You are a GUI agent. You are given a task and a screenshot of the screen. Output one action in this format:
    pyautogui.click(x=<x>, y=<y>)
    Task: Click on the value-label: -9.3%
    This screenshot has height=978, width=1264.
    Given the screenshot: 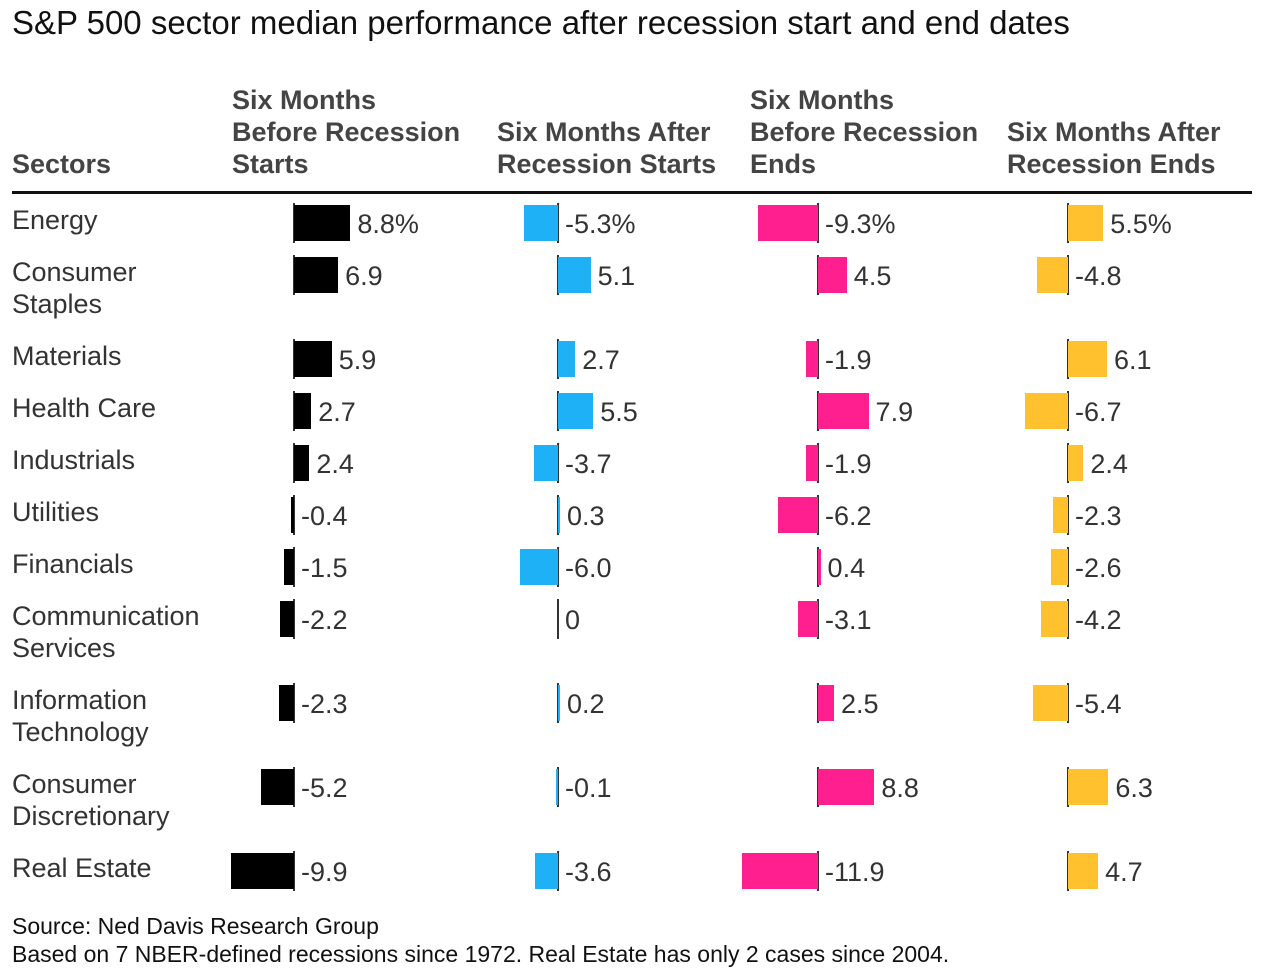 What is the action you would take?
    pyautogui.click(x=860, y=224)
    